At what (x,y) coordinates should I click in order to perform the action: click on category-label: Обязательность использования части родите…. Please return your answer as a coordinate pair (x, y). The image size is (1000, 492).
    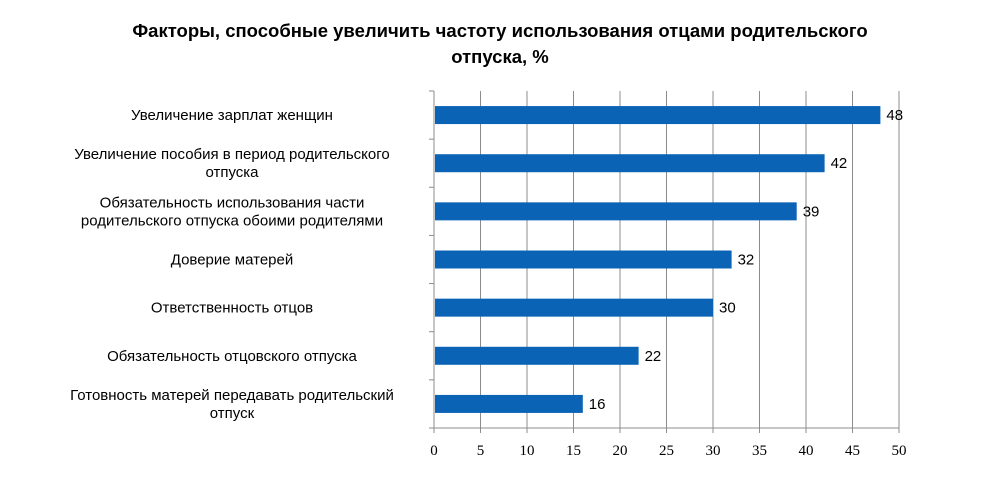
    Looking at the image, I should click on (232, 211).